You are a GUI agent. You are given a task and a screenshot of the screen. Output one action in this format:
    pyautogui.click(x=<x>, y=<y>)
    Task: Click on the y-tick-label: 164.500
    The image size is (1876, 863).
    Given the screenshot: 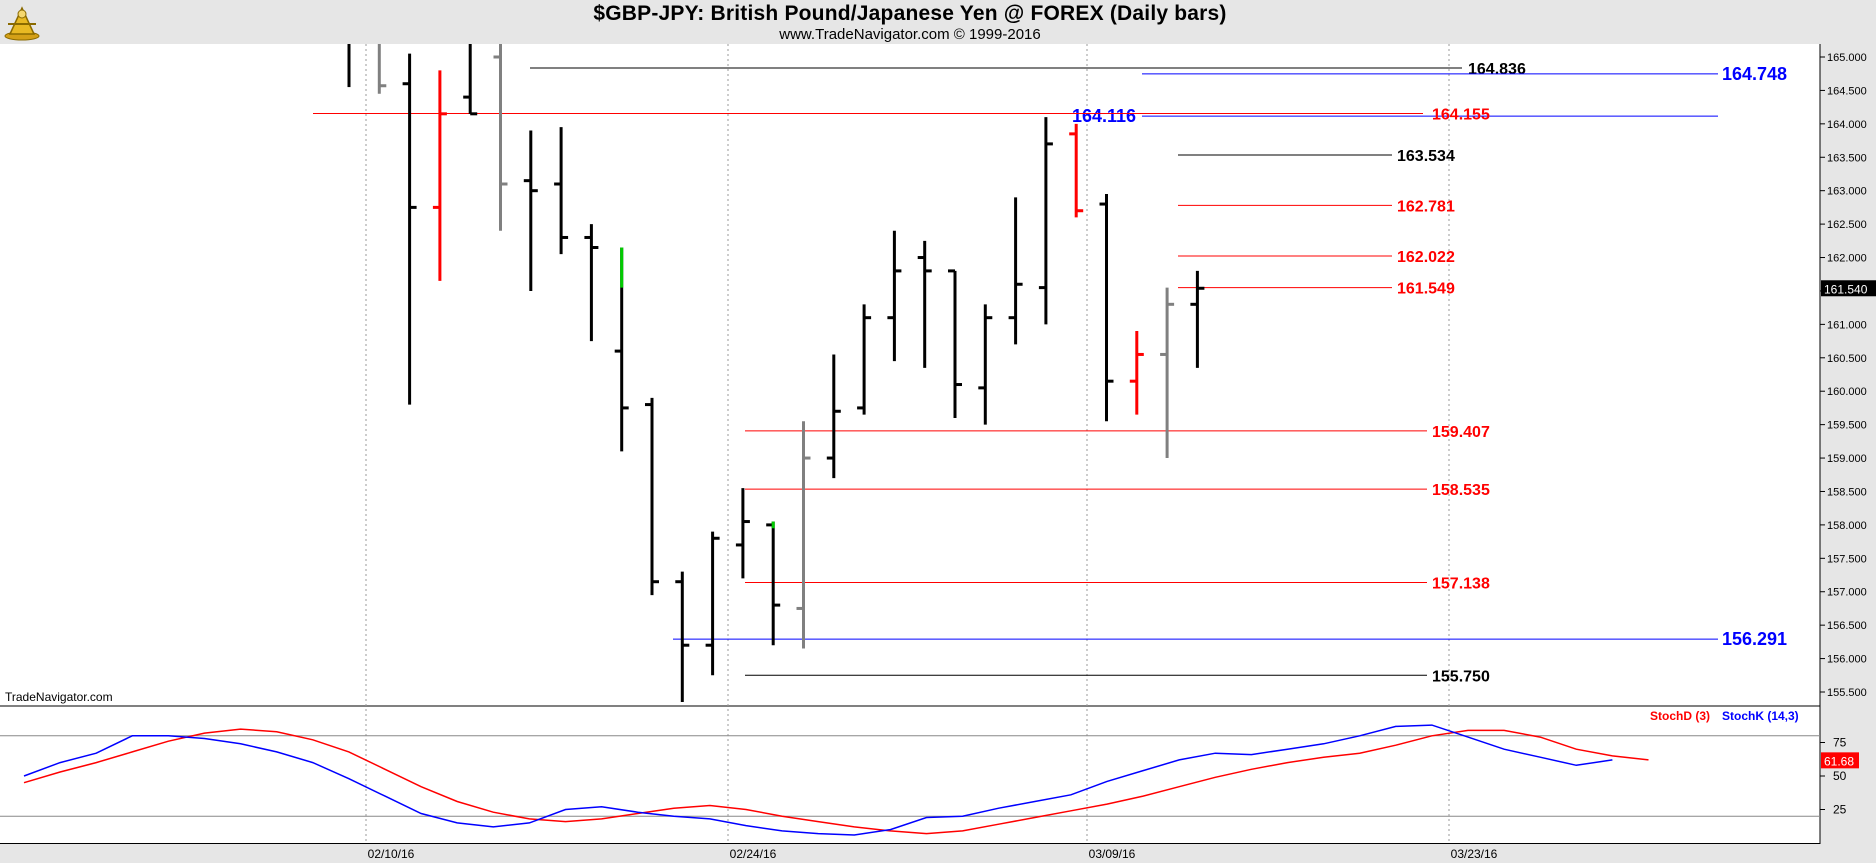 What is the action you would take?
    pyautogui.click(x=1847, y=91)
    